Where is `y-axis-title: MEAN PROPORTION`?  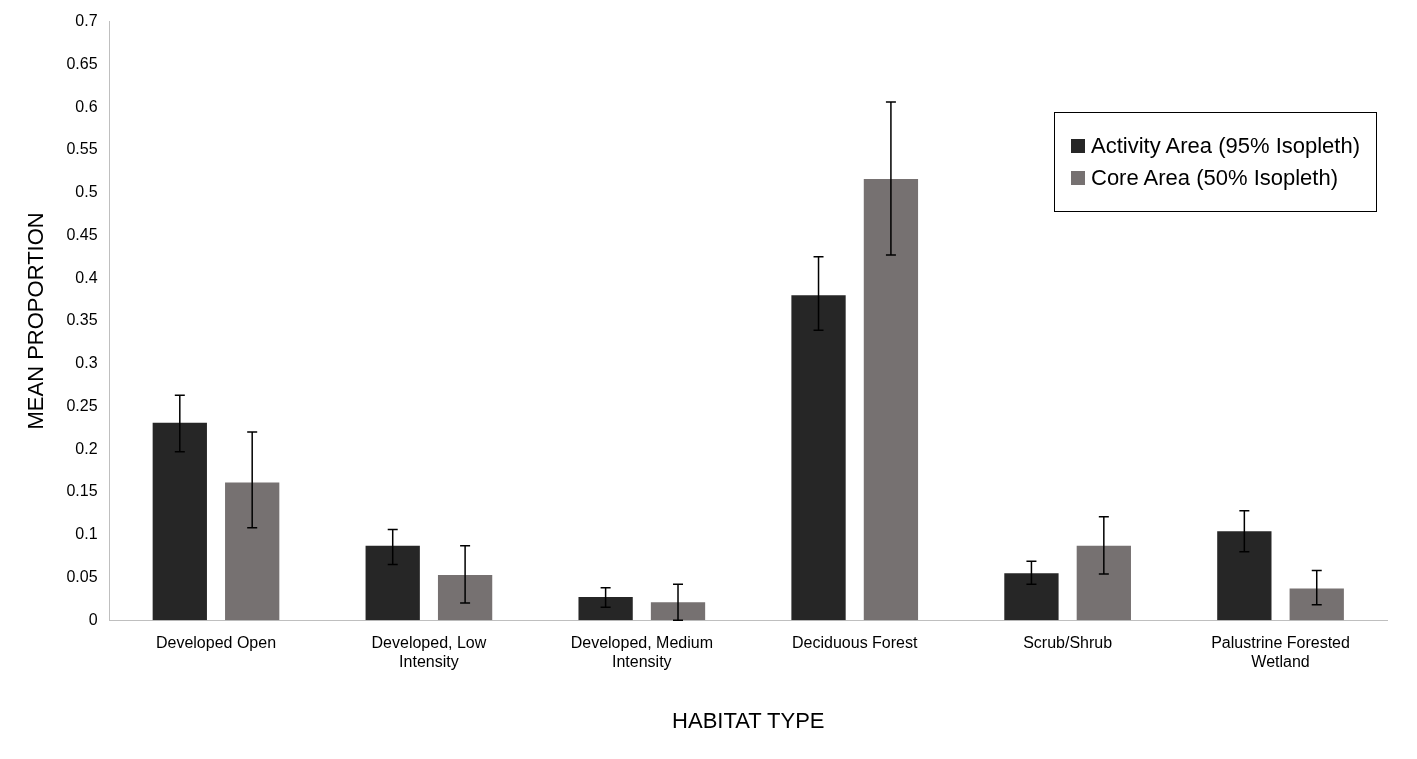
y-axis-title: MEAN PROPORTION is located at coordinates (36, 321).